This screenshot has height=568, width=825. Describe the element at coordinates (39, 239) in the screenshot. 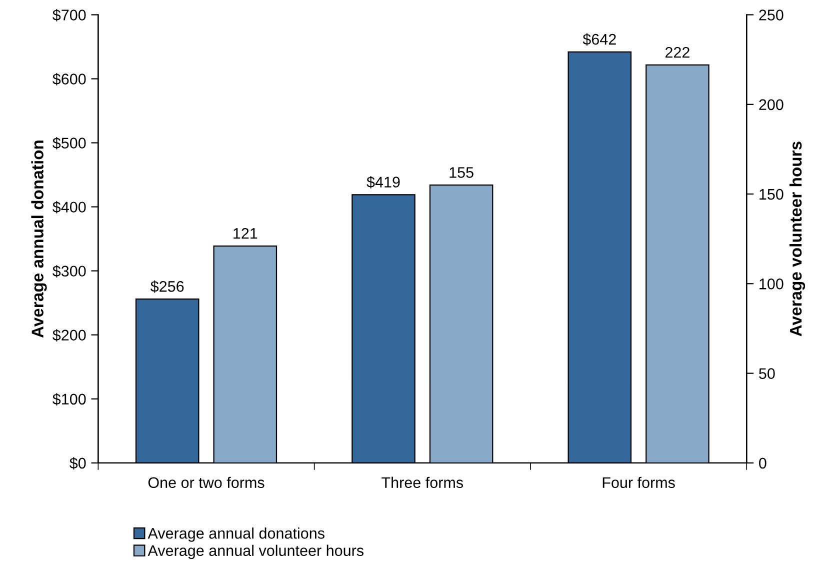

I see `y-axis-title: Average annual donation` at that location.